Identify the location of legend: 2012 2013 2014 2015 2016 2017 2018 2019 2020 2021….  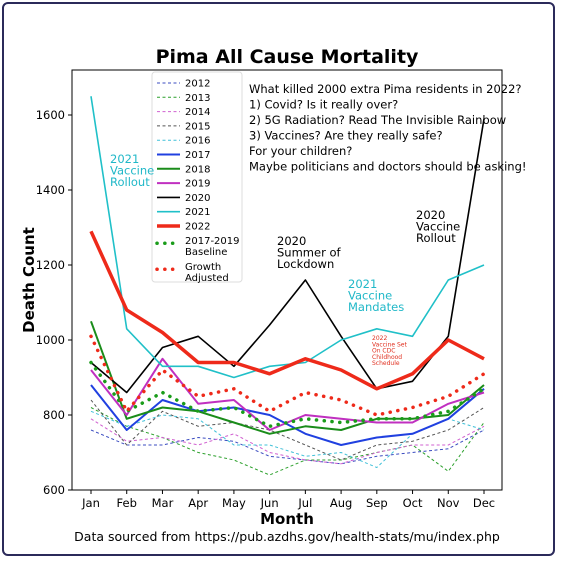
(197, 177).